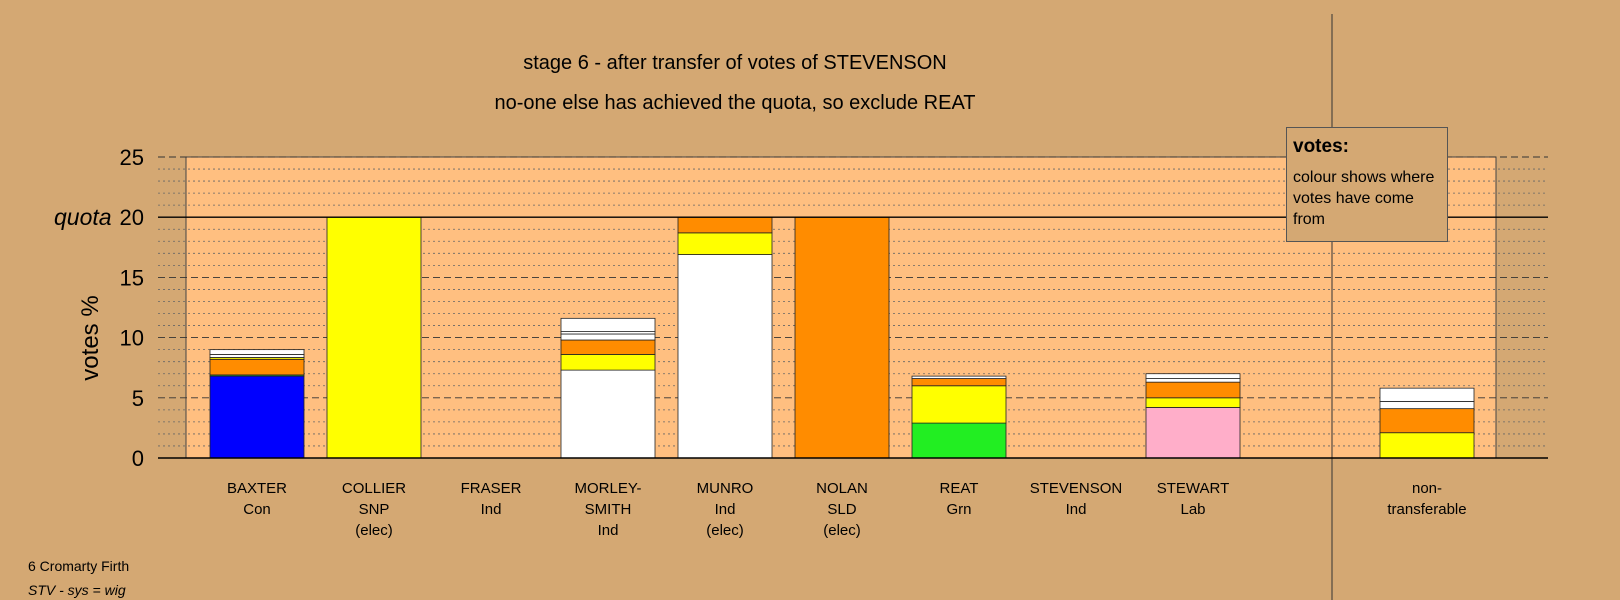 This screenshot has width=1620, height=600. Describe the element at coordinates (491, 499) in the screenshot. I see `candidate-label: FRASER Ind` at that location.